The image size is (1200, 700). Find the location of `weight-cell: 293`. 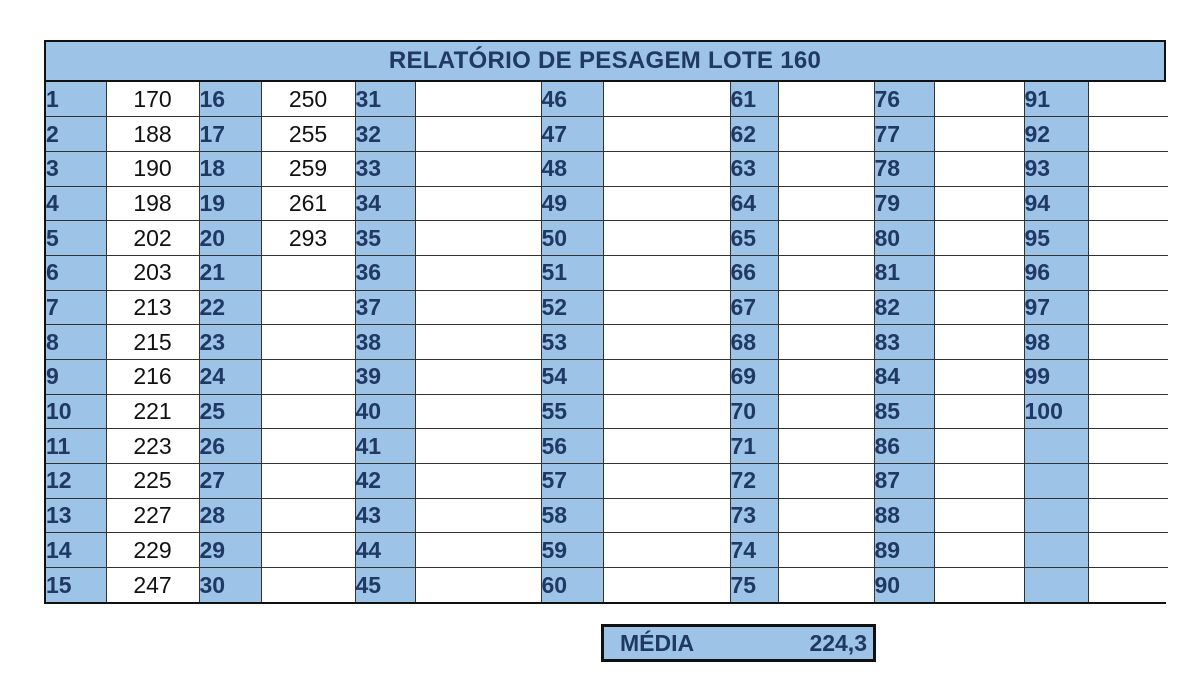

weight-cell: 293 is located at coordinates (308, 238).